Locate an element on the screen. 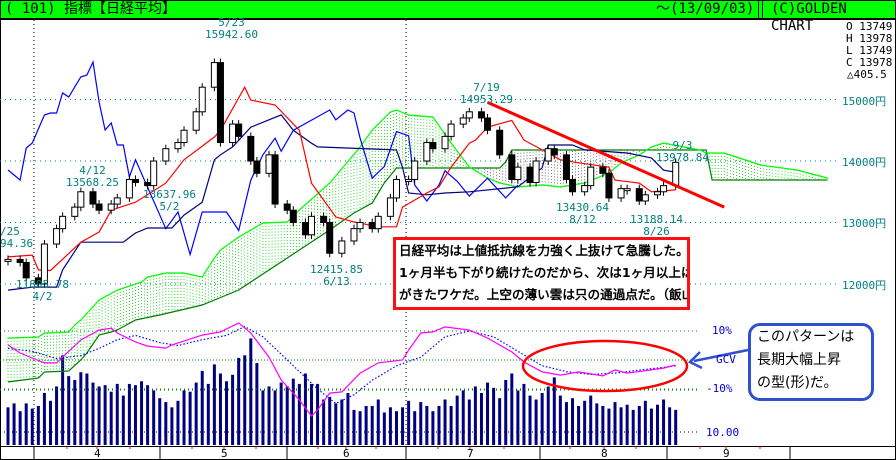  callout-line: このパターンは is located at coordinates (806, 337).